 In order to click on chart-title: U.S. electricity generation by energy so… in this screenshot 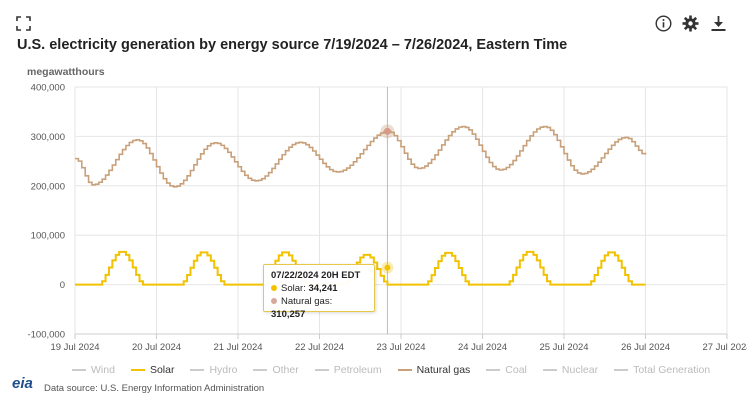, I will do `click(292, 45)`.